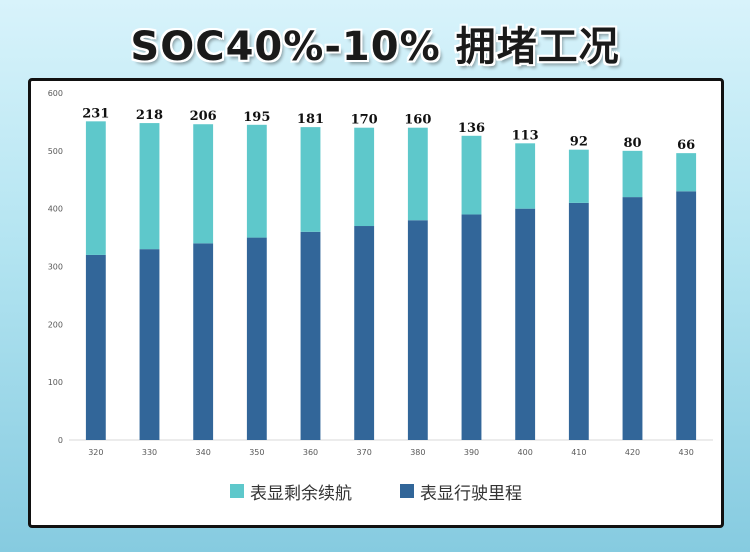 This screenshot has height=552, width=750. What do you see at coordinates (55, 93) in the screenshot?
I see `y-tick-label: 600` at bounding box center [55, 93].